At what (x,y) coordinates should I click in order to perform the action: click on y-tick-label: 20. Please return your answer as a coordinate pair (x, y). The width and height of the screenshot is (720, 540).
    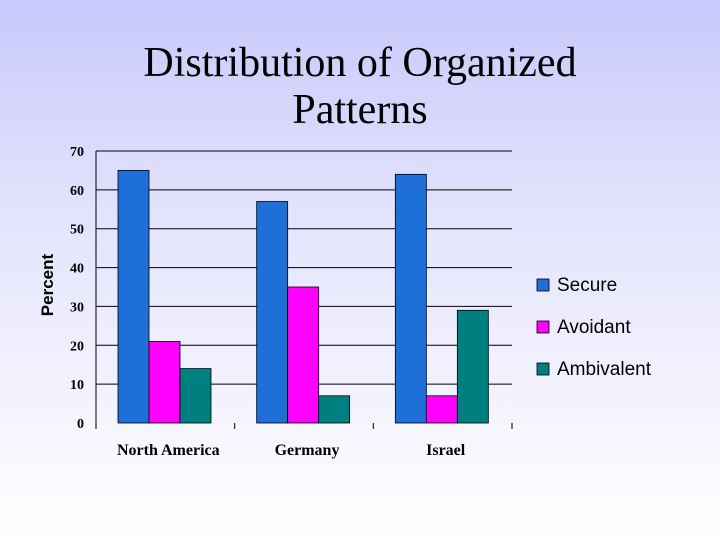
    Looking at the image, I should click on (77, 346).